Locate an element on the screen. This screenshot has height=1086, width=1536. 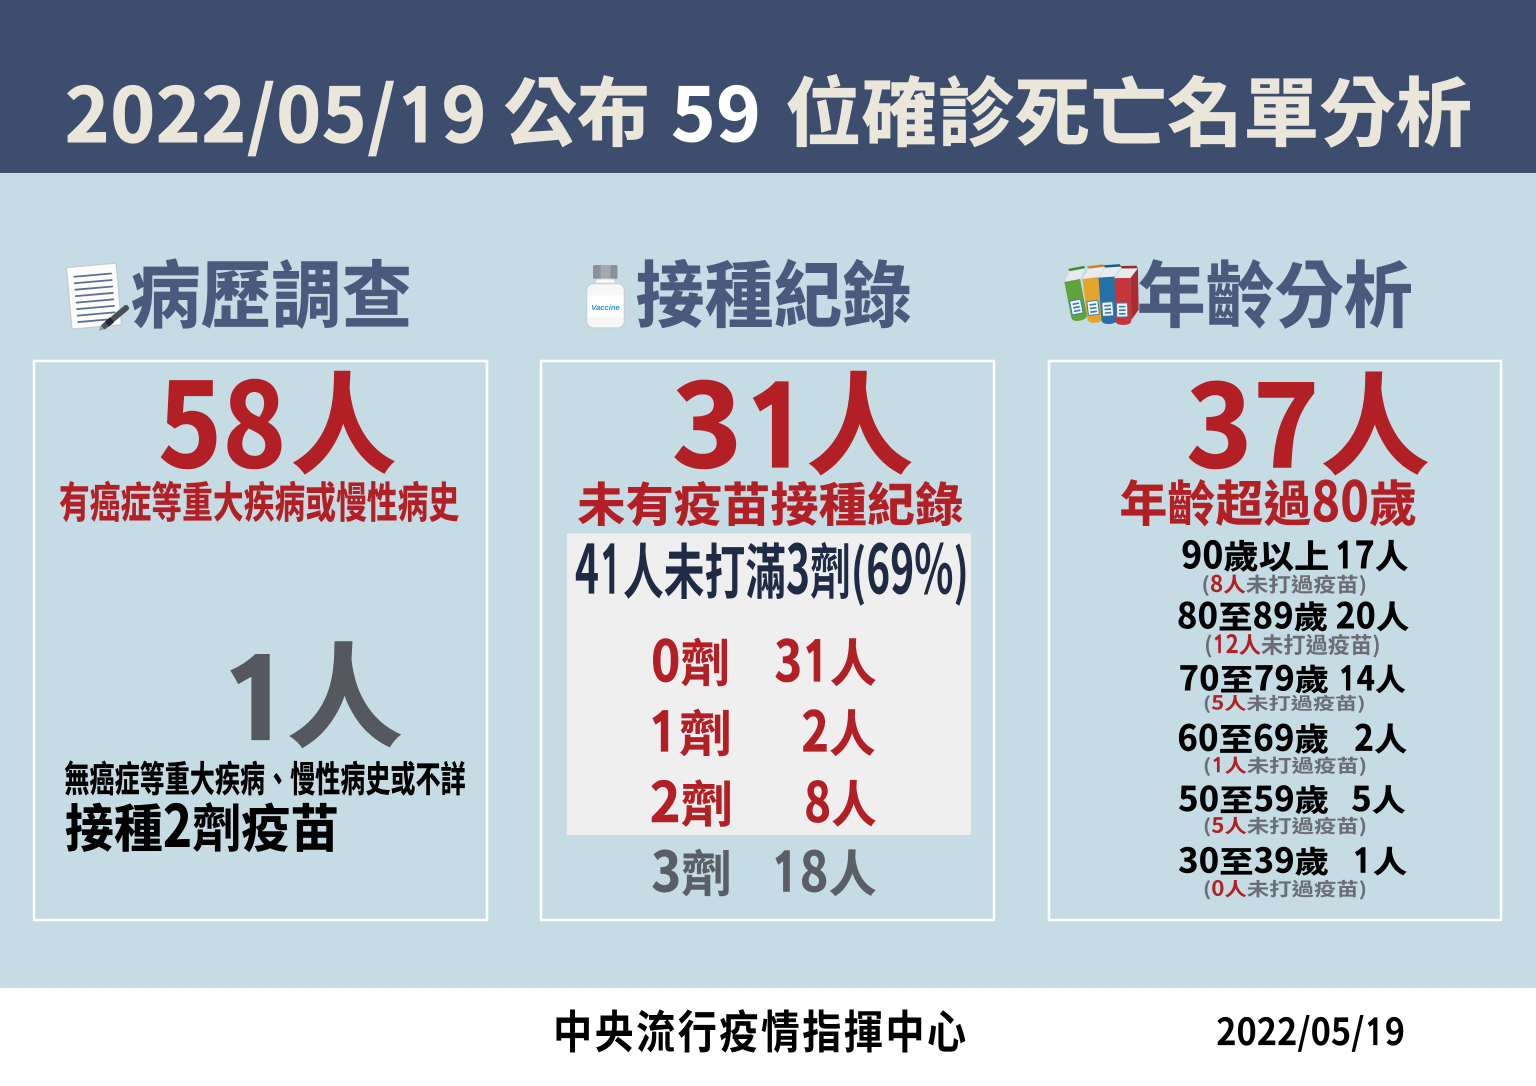
svg-text: Vaccine is located at coordinates (605, 307).